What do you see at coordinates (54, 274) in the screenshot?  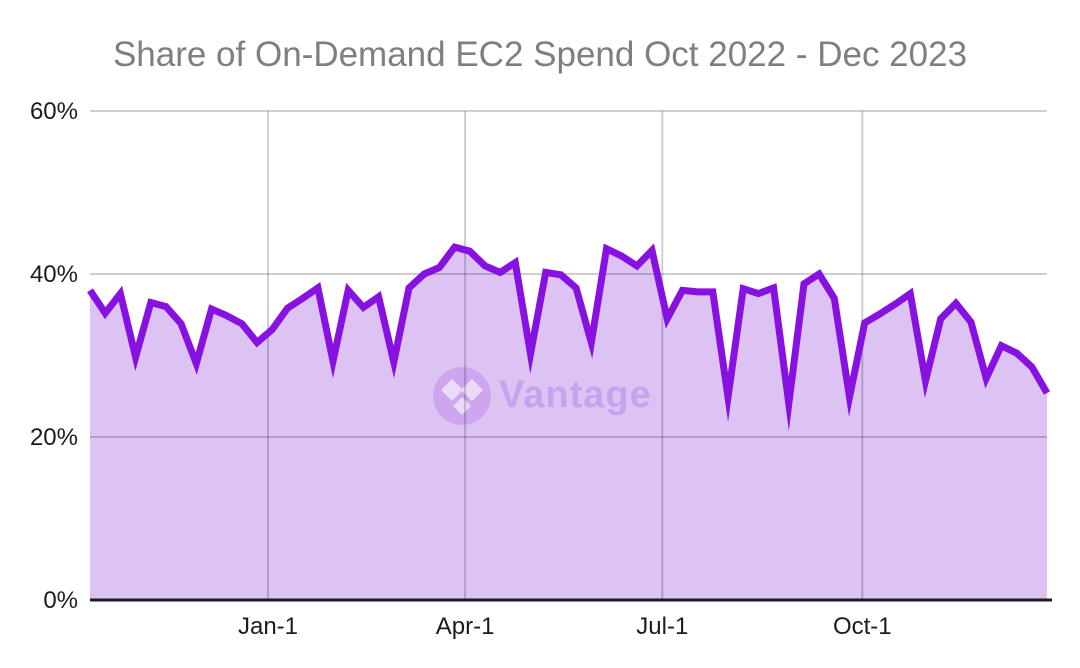 I see `y-tick-label: 40%` at bounding box center [54, 274].